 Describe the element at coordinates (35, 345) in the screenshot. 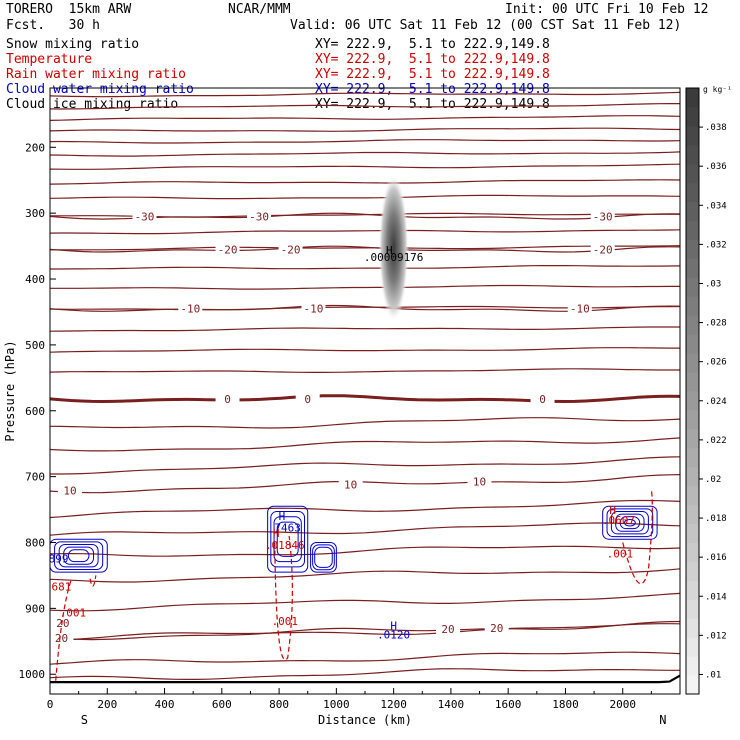

I see `y-tick-label: 500` at that location.